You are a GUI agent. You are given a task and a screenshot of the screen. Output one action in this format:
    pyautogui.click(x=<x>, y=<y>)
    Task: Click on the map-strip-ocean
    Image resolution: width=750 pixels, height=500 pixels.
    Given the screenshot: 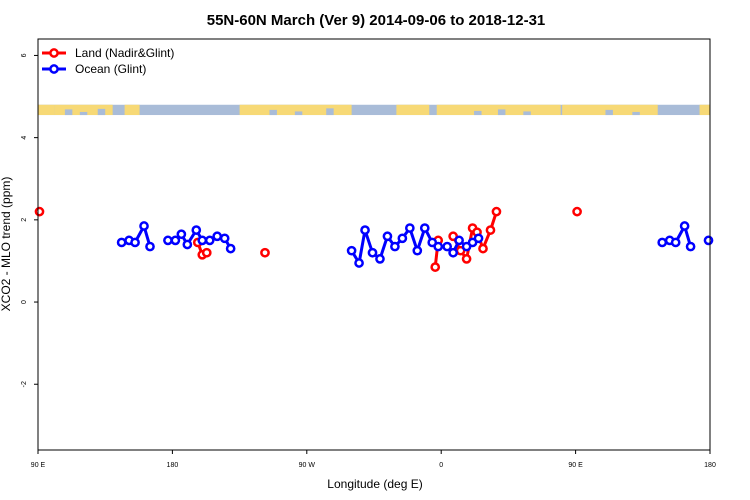 What is the action you would take?
    pyautogui.click(x=374, y=110)
    